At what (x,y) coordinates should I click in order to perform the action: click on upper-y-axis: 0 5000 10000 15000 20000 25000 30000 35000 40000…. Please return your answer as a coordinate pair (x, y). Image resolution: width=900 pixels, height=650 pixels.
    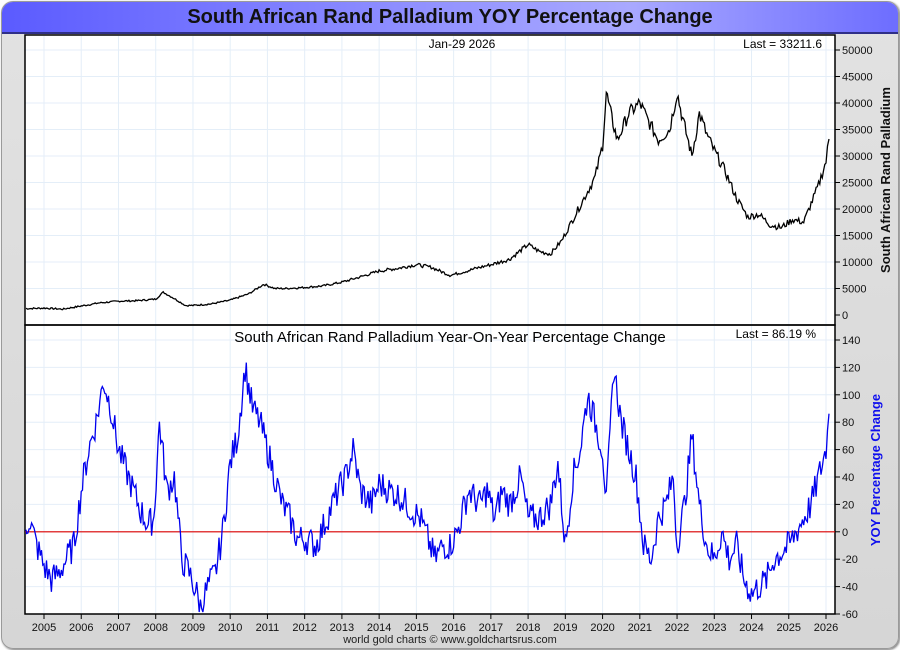
    Looking at the image, I should click on (854, 183).